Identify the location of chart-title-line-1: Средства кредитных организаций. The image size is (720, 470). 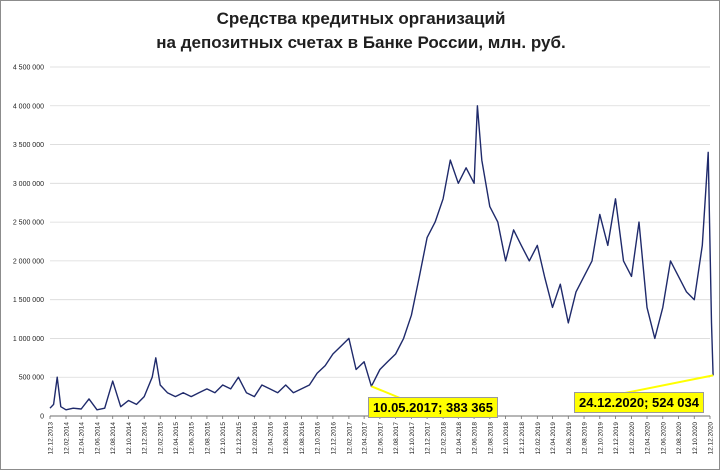
(361, 18).